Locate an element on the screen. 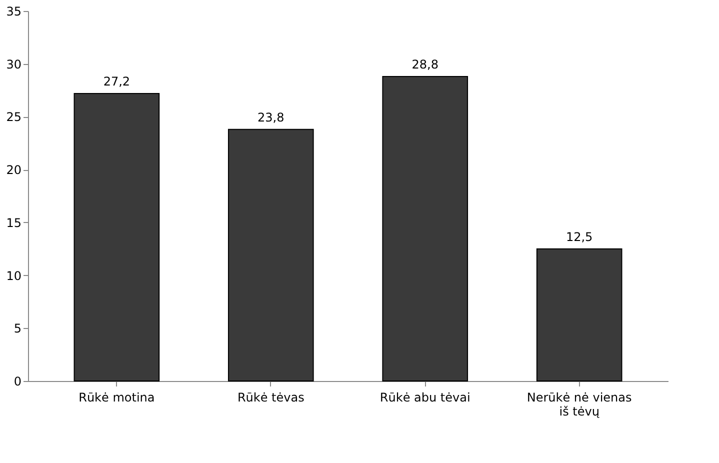 This screenshot has height=463, width=719. x-tick-label: Nerūkė nė vienas iš tėvų is located at coordinates (579, 404).